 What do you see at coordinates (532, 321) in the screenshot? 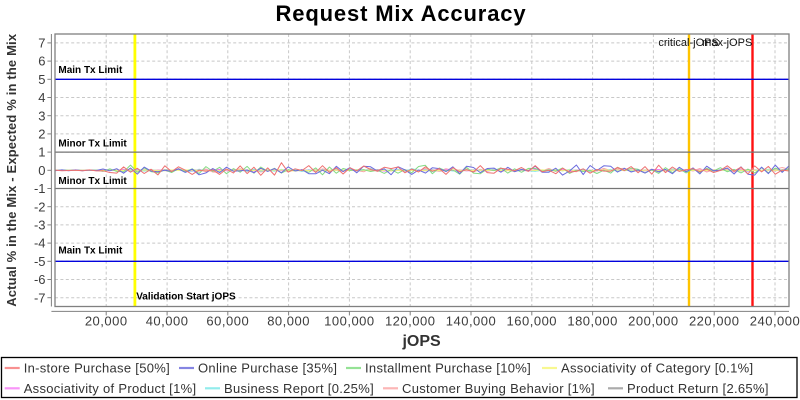
I see `svg-text: 160,000` at bounding box center [532, 321].